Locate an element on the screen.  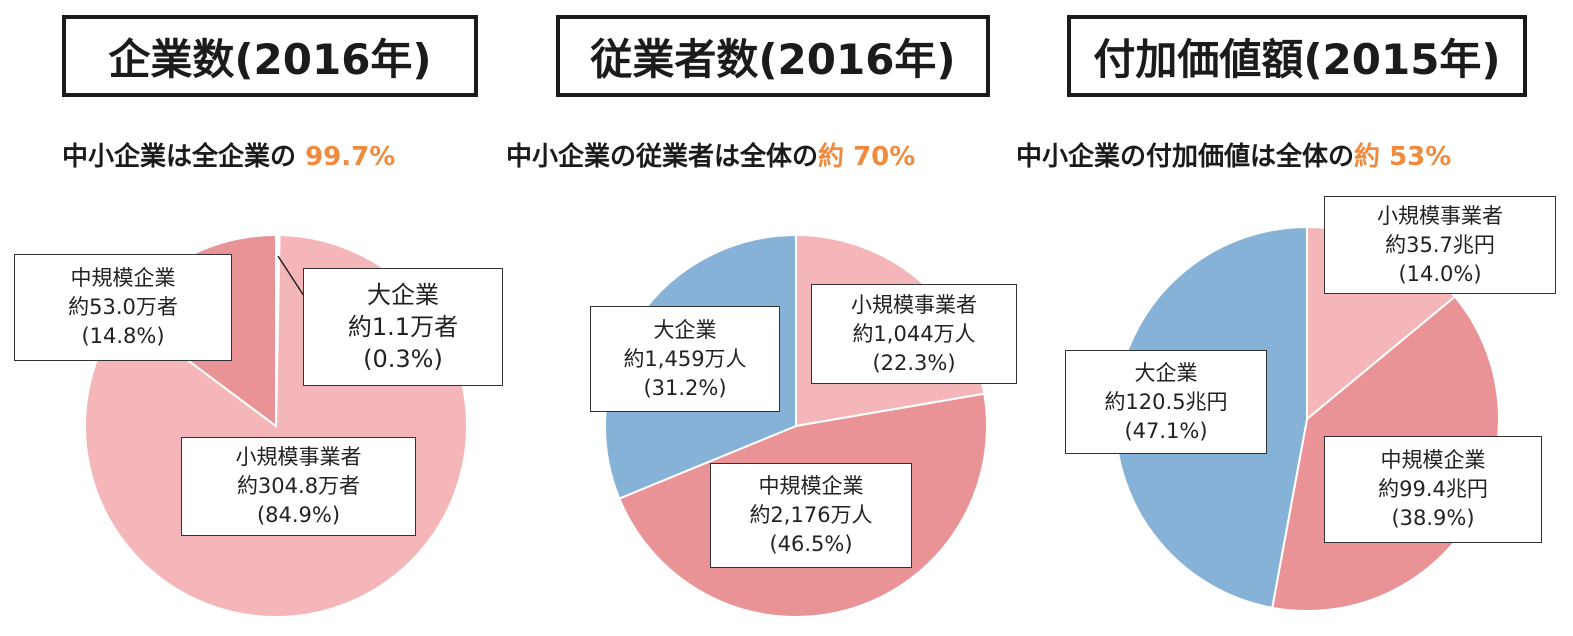
slice-percent: (14.0%) is located at coordinates (1440, 273).